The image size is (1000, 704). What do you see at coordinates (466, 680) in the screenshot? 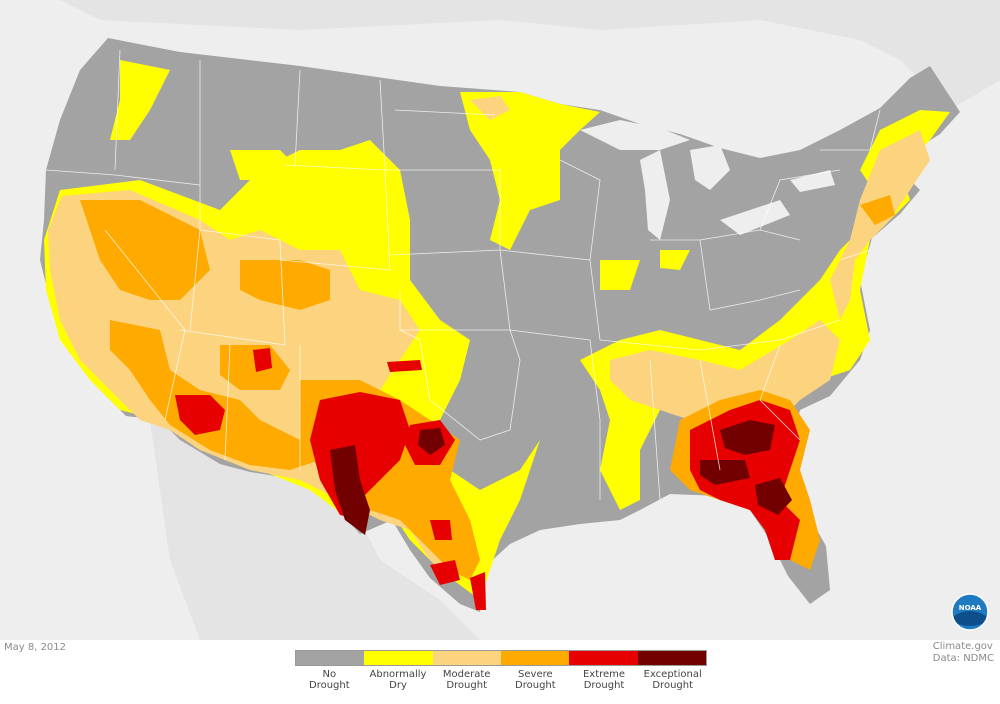
I see `legend-label-moderate: Moderate Drought` at bounding box center [466, 680].